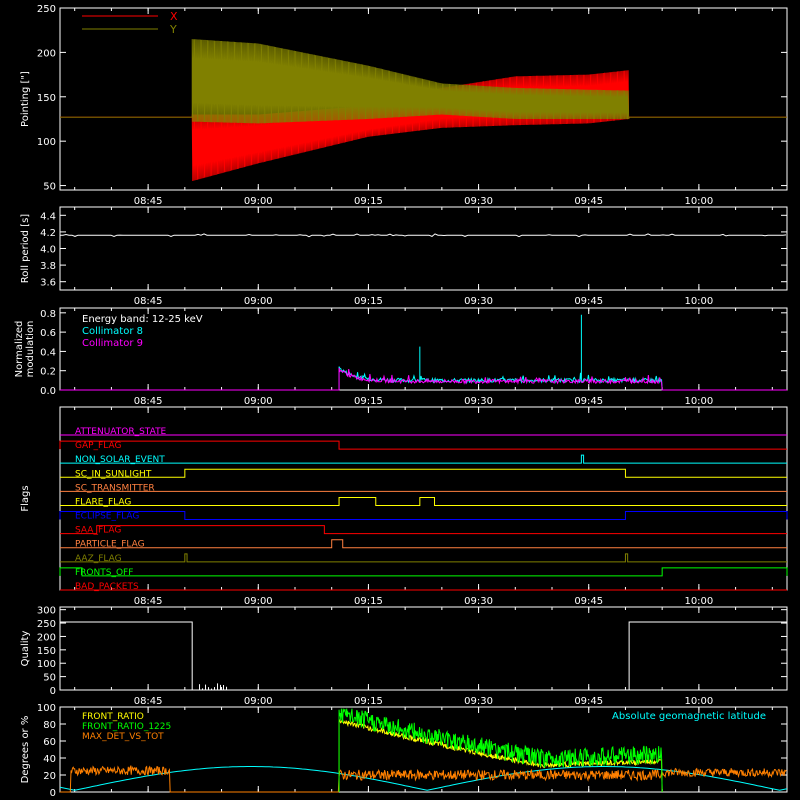 The height and width of the screenshot is (800, 800). What do you see at coordinates (148, 301) in the screenshot?
I see `roll-xtick-label: 08:45` at bounding box center [148, 301].